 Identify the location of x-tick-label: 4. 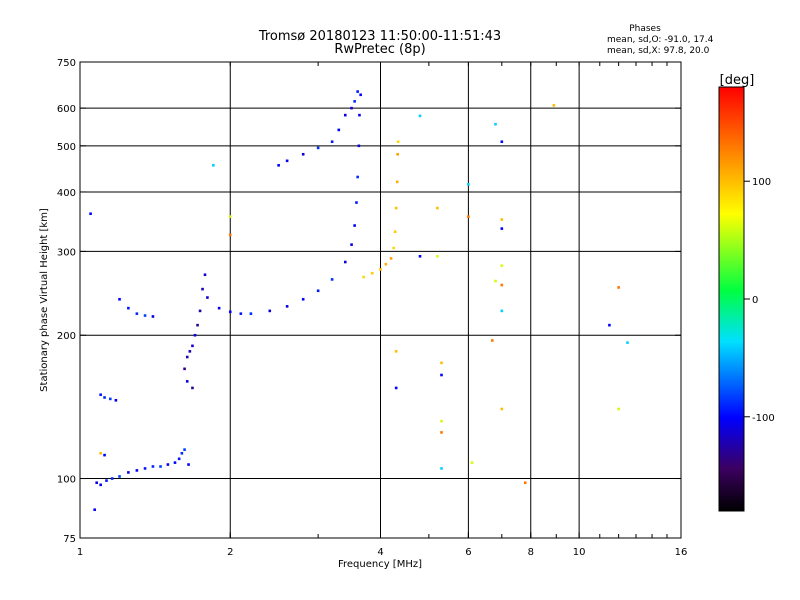
(380, 552).